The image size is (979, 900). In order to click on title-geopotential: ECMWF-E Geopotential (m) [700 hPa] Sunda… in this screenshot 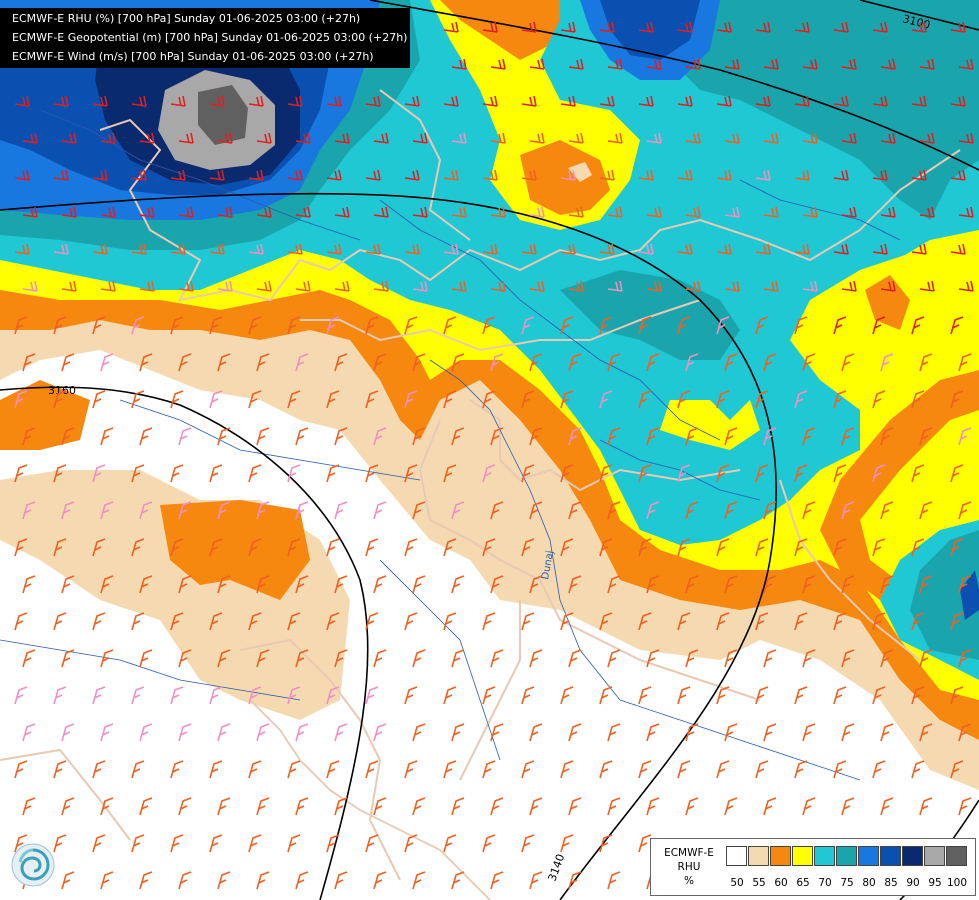, I will do `click(210, 37)`.